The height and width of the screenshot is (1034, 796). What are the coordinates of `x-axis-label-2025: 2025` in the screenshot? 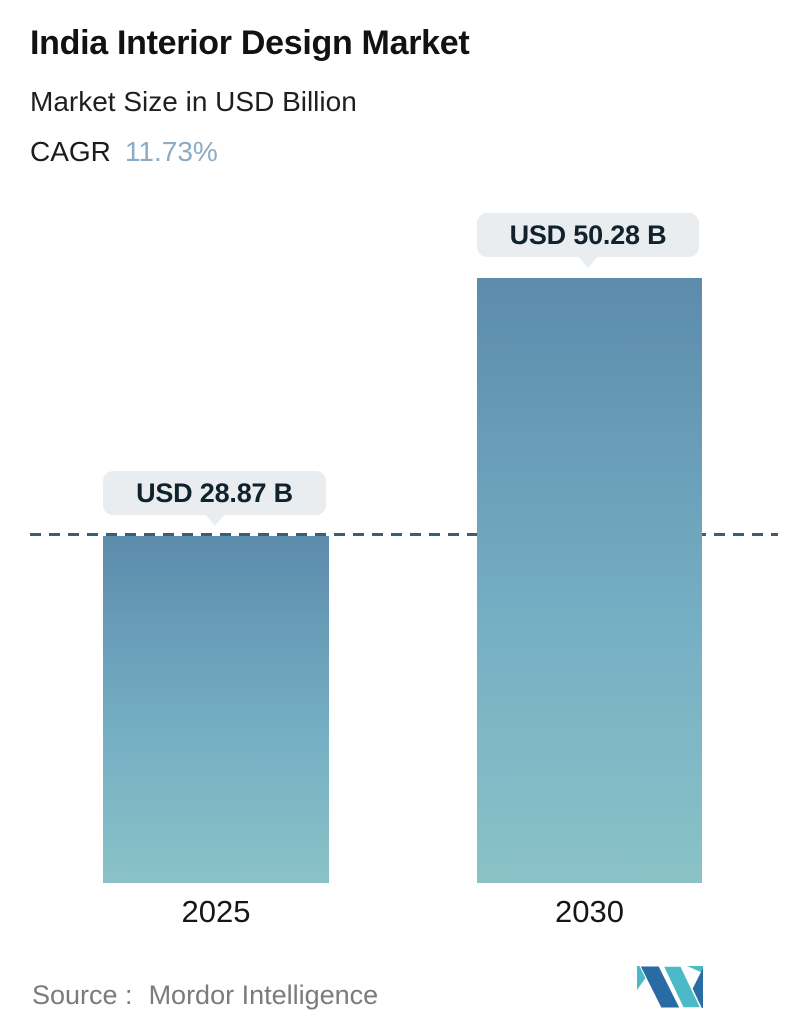 It's located at (216, 911).